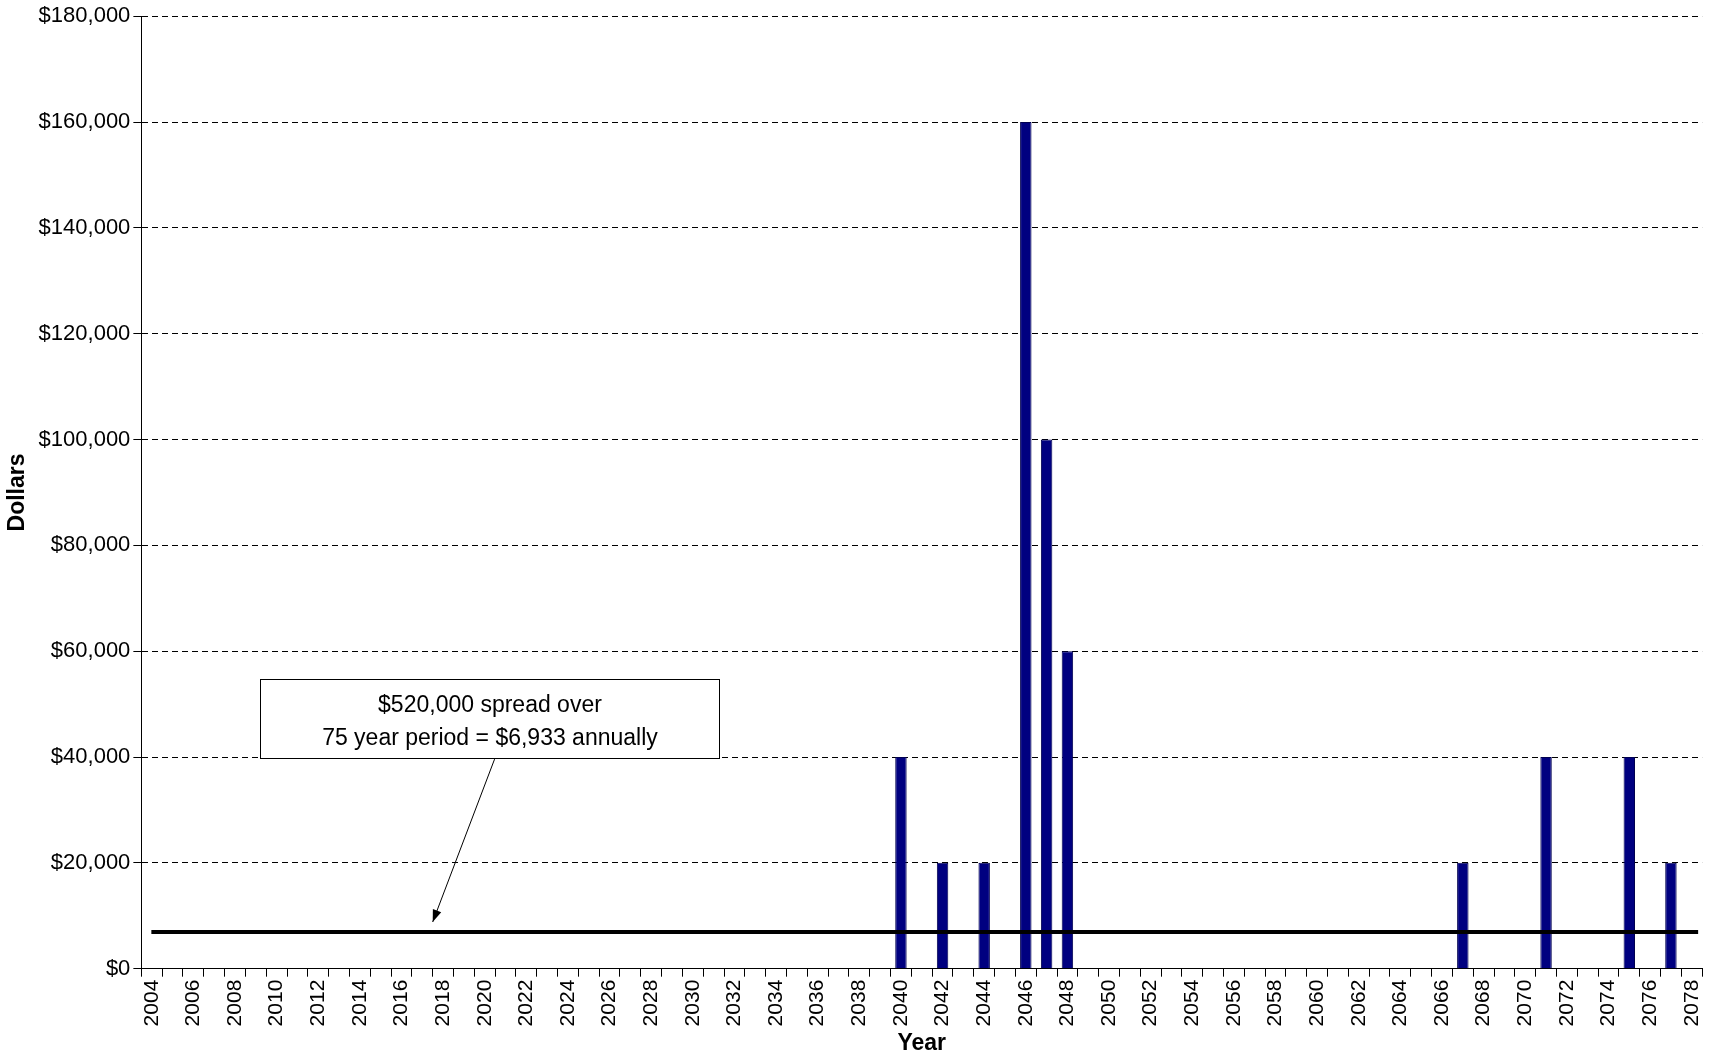 This screenshot has width=1720, height=1057. What do you see at coordinates (1149, 1003) in the screenshot?
I see `x-tick-label: 2052` at bounding box center [1149, 1003].